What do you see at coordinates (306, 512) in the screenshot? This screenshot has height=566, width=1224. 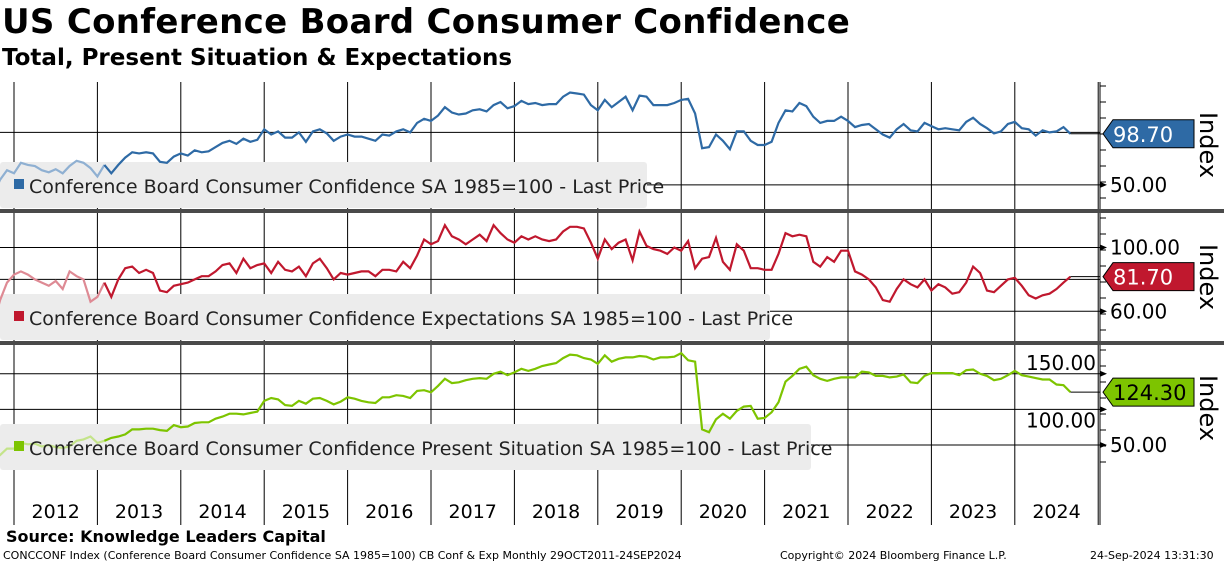 I see `x-tick-label: 2015` at bounding box center [306, 512].